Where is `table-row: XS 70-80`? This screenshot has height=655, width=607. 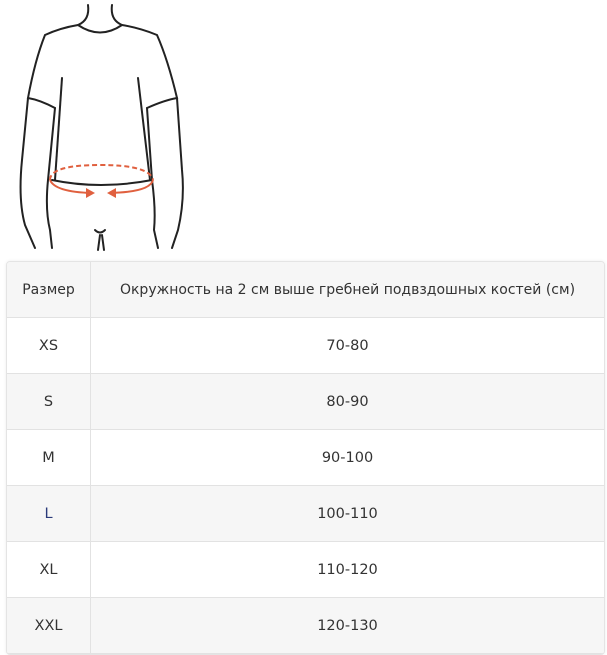
table-row: XS 70-80 is located at coordinates (305, 345).